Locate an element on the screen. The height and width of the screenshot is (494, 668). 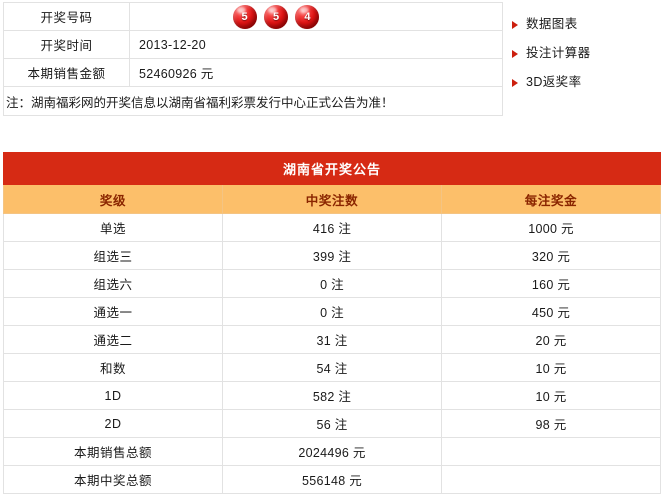
cell-count: 556148 元 is located at coordinates (332, 479).